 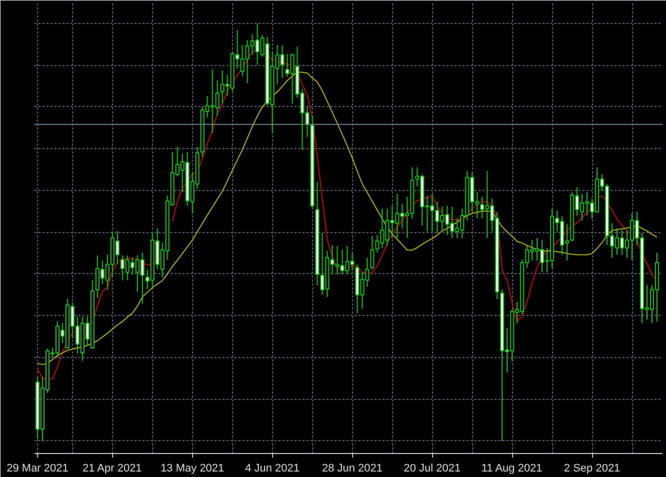 I want to click on x-tick-label: 20 Jul 2021, so click(x=432, y=468).